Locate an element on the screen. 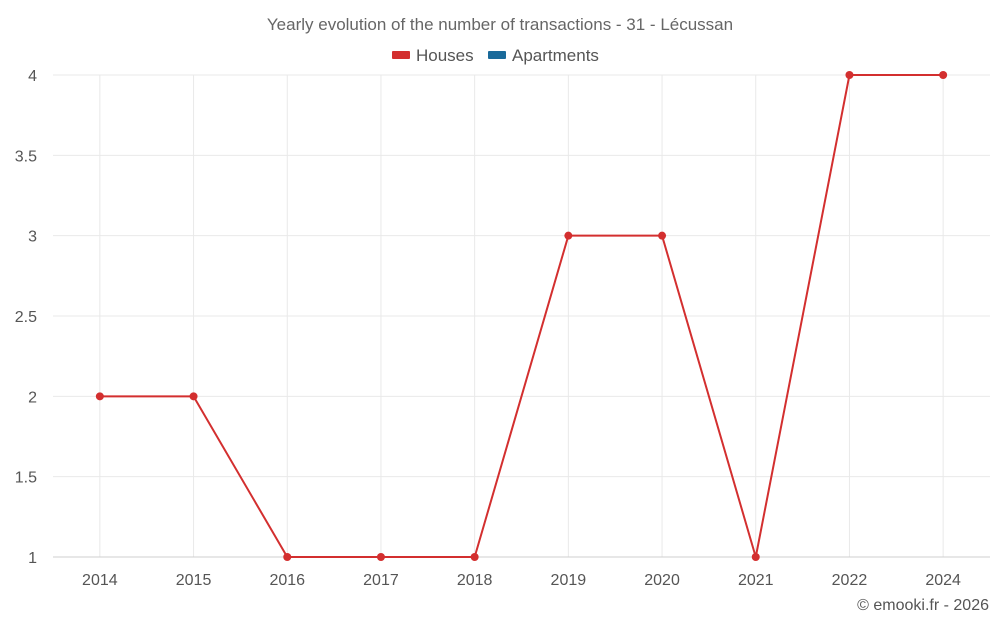 The width and height of the screenshot is (1000, 625). legend-label-houses: Houses is located at coordinates (445, 55).